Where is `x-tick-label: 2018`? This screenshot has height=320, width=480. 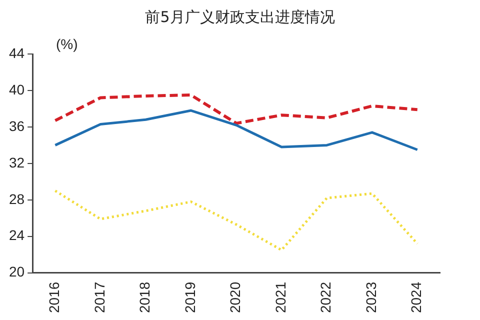 x-tick-label: 2018 is located at coordinates (144, 298).